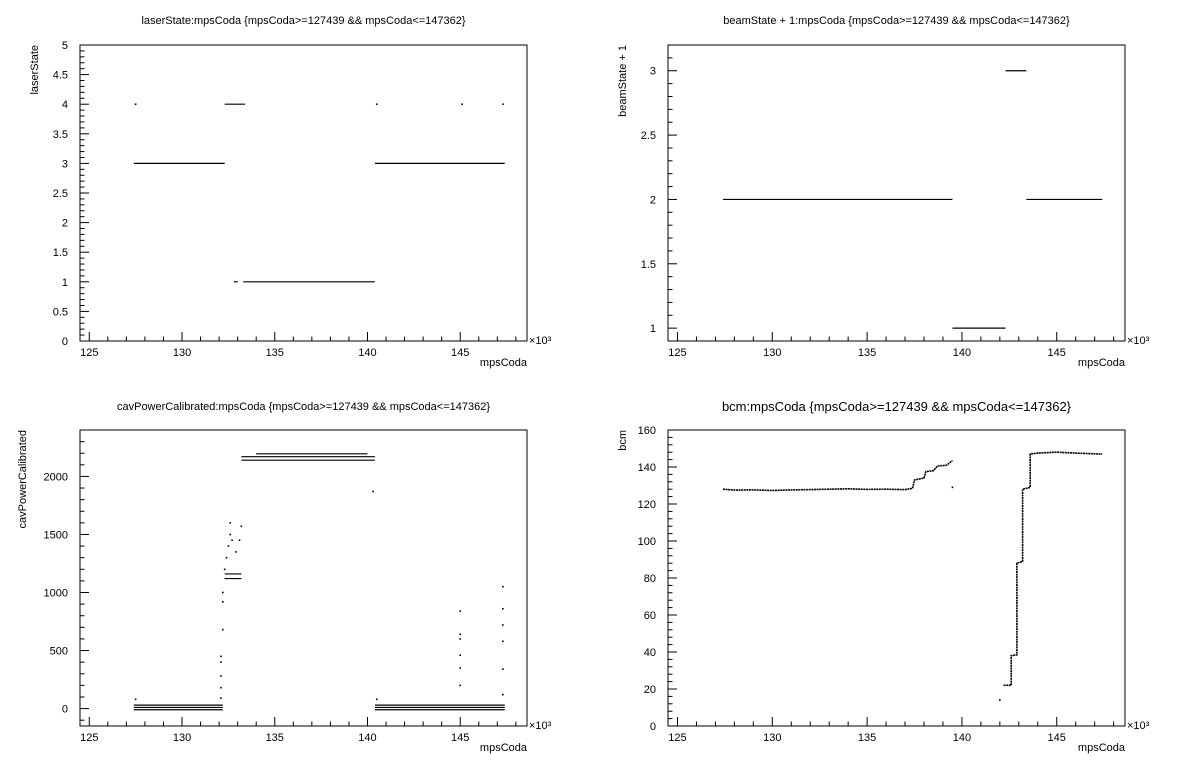  What do you see at coordinates (647, 505) in the screenshot?
I see `y-tick-label: 120` at bounding box center [647, 505].